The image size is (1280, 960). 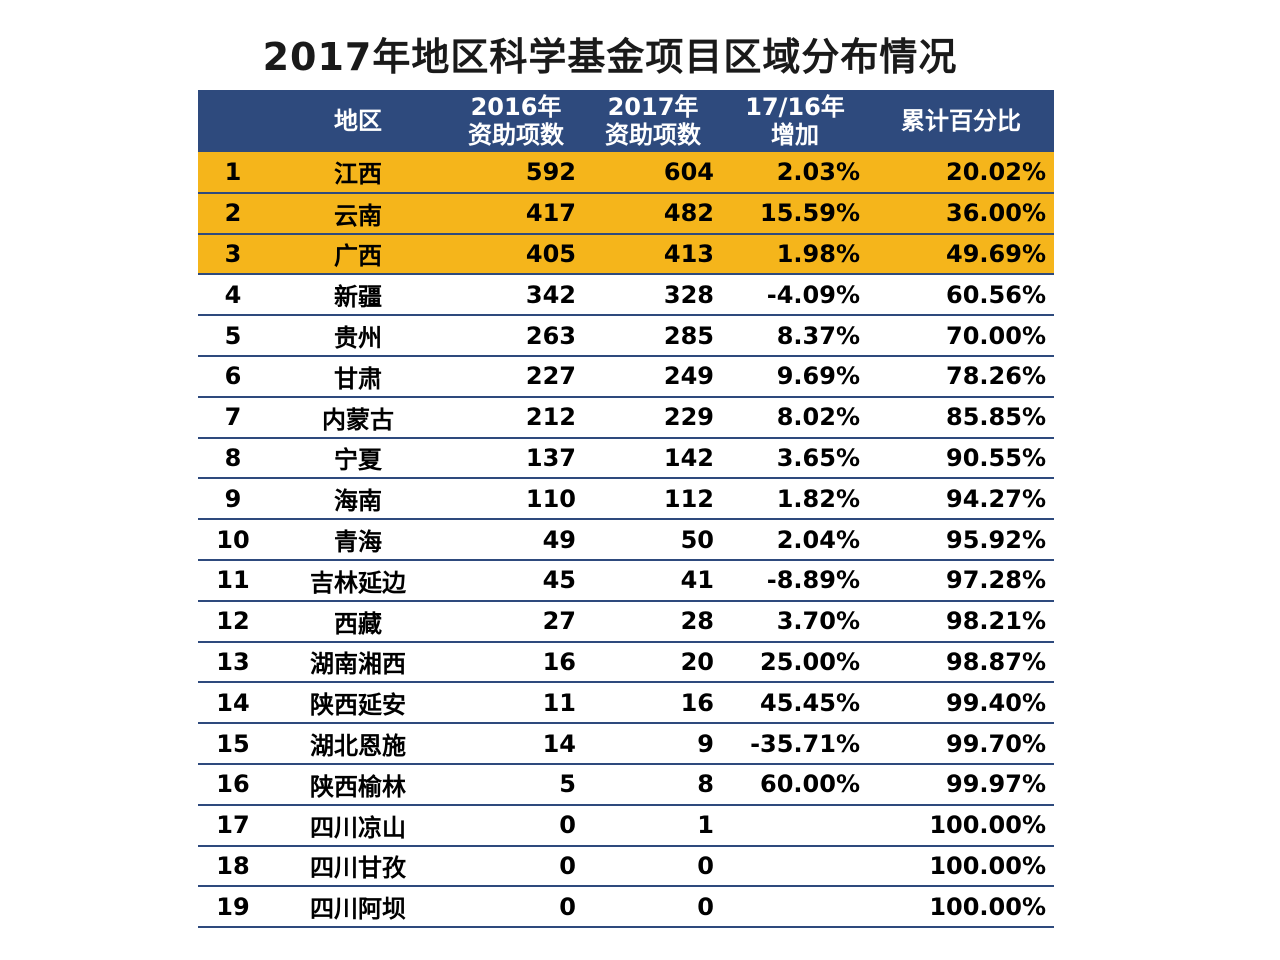 I want to click on cell-increase: 8.37%, so click(x=795, y=336).